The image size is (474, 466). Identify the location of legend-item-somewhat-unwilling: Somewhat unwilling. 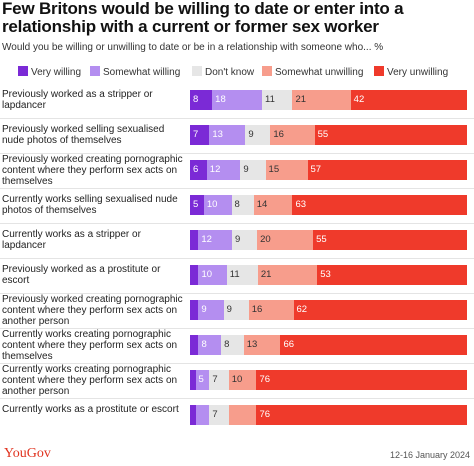
(312, 73).